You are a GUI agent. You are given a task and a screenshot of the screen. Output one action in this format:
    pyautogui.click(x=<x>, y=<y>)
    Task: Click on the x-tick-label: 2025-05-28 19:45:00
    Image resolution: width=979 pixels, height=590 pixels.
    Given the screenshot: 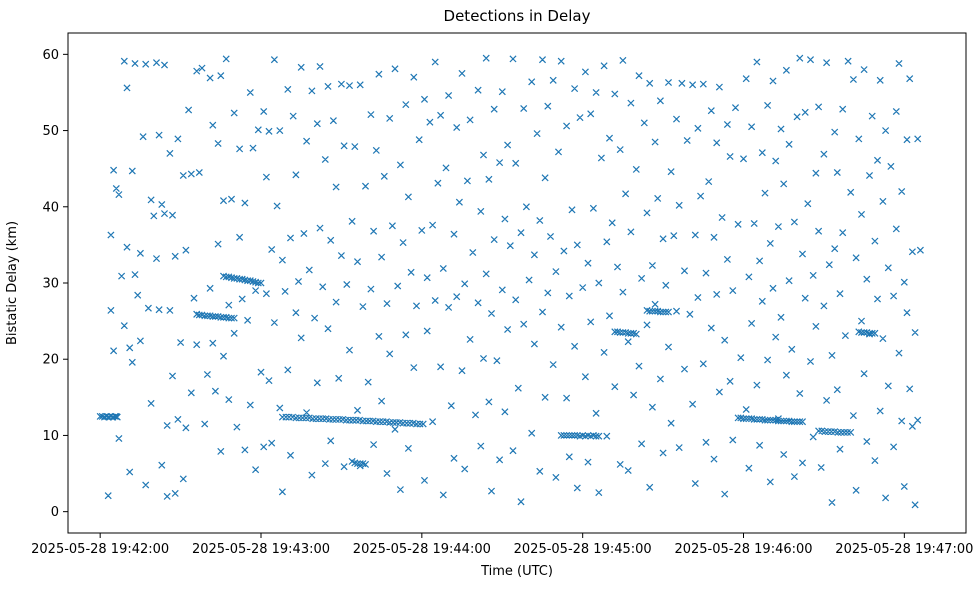 What is the action you would take?
    pyautogui.click(x=583, y=549)
    